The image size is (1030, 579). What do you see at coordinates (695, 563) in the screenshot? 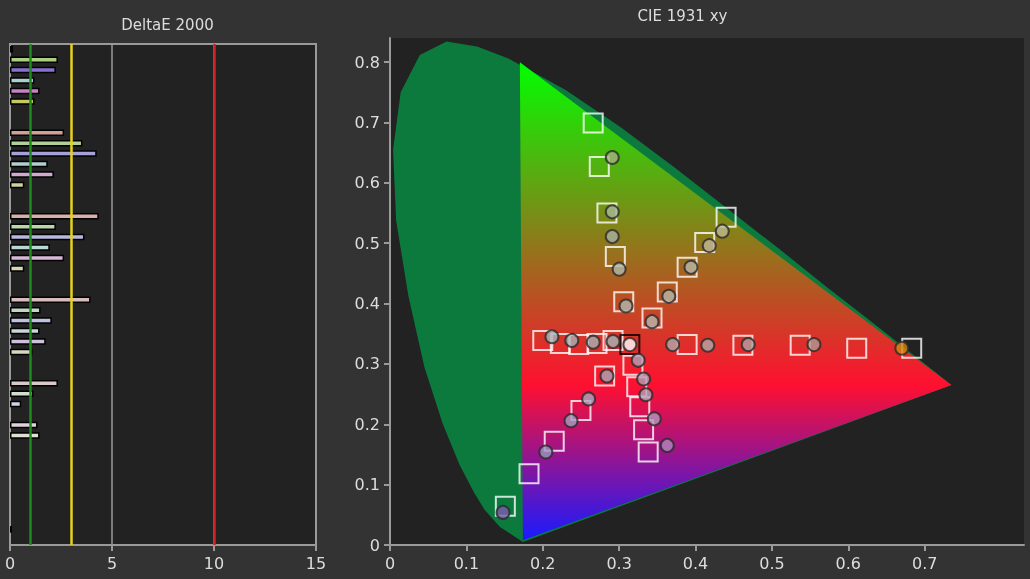
I see `x-tick-label: 0.4` at bounding box center [695, 563].